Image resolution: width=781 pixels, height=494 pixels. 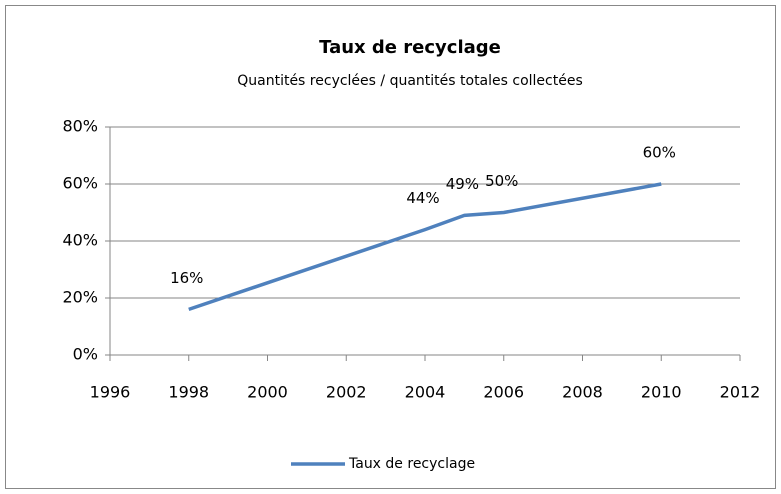 What do you see at coordinates (80, 297) in the screenshot?
I see `y-tick-label: 20%` at bounding box center [80, 297].